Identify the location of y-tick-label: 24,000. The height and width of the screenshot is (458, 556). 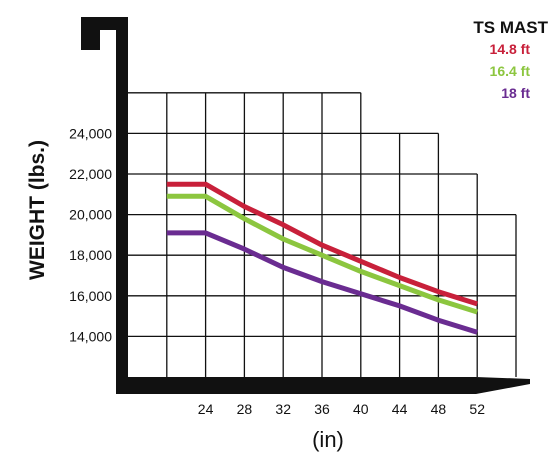
(90, 133).